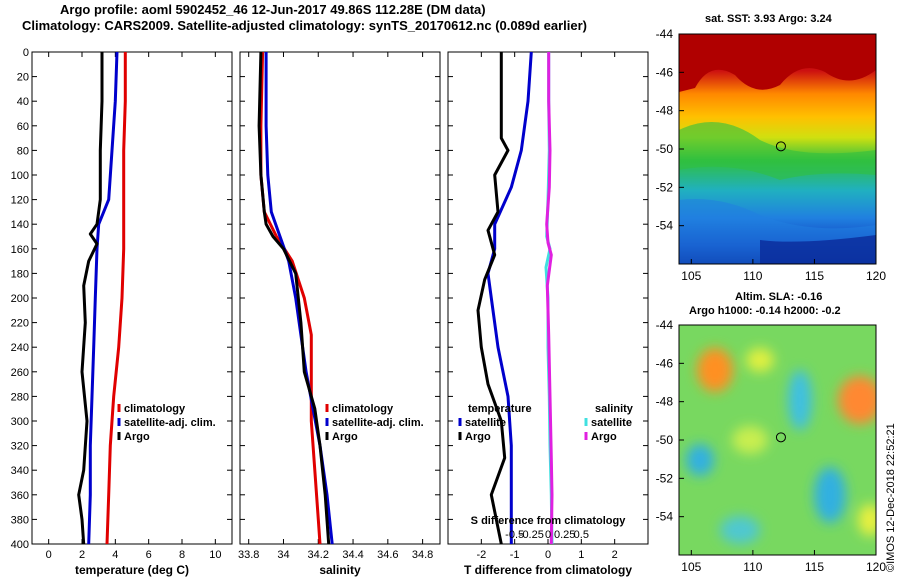 The width and height of the screenshot is (900, 580). I want to click on x-tick-label: 10, so click(215, 555).